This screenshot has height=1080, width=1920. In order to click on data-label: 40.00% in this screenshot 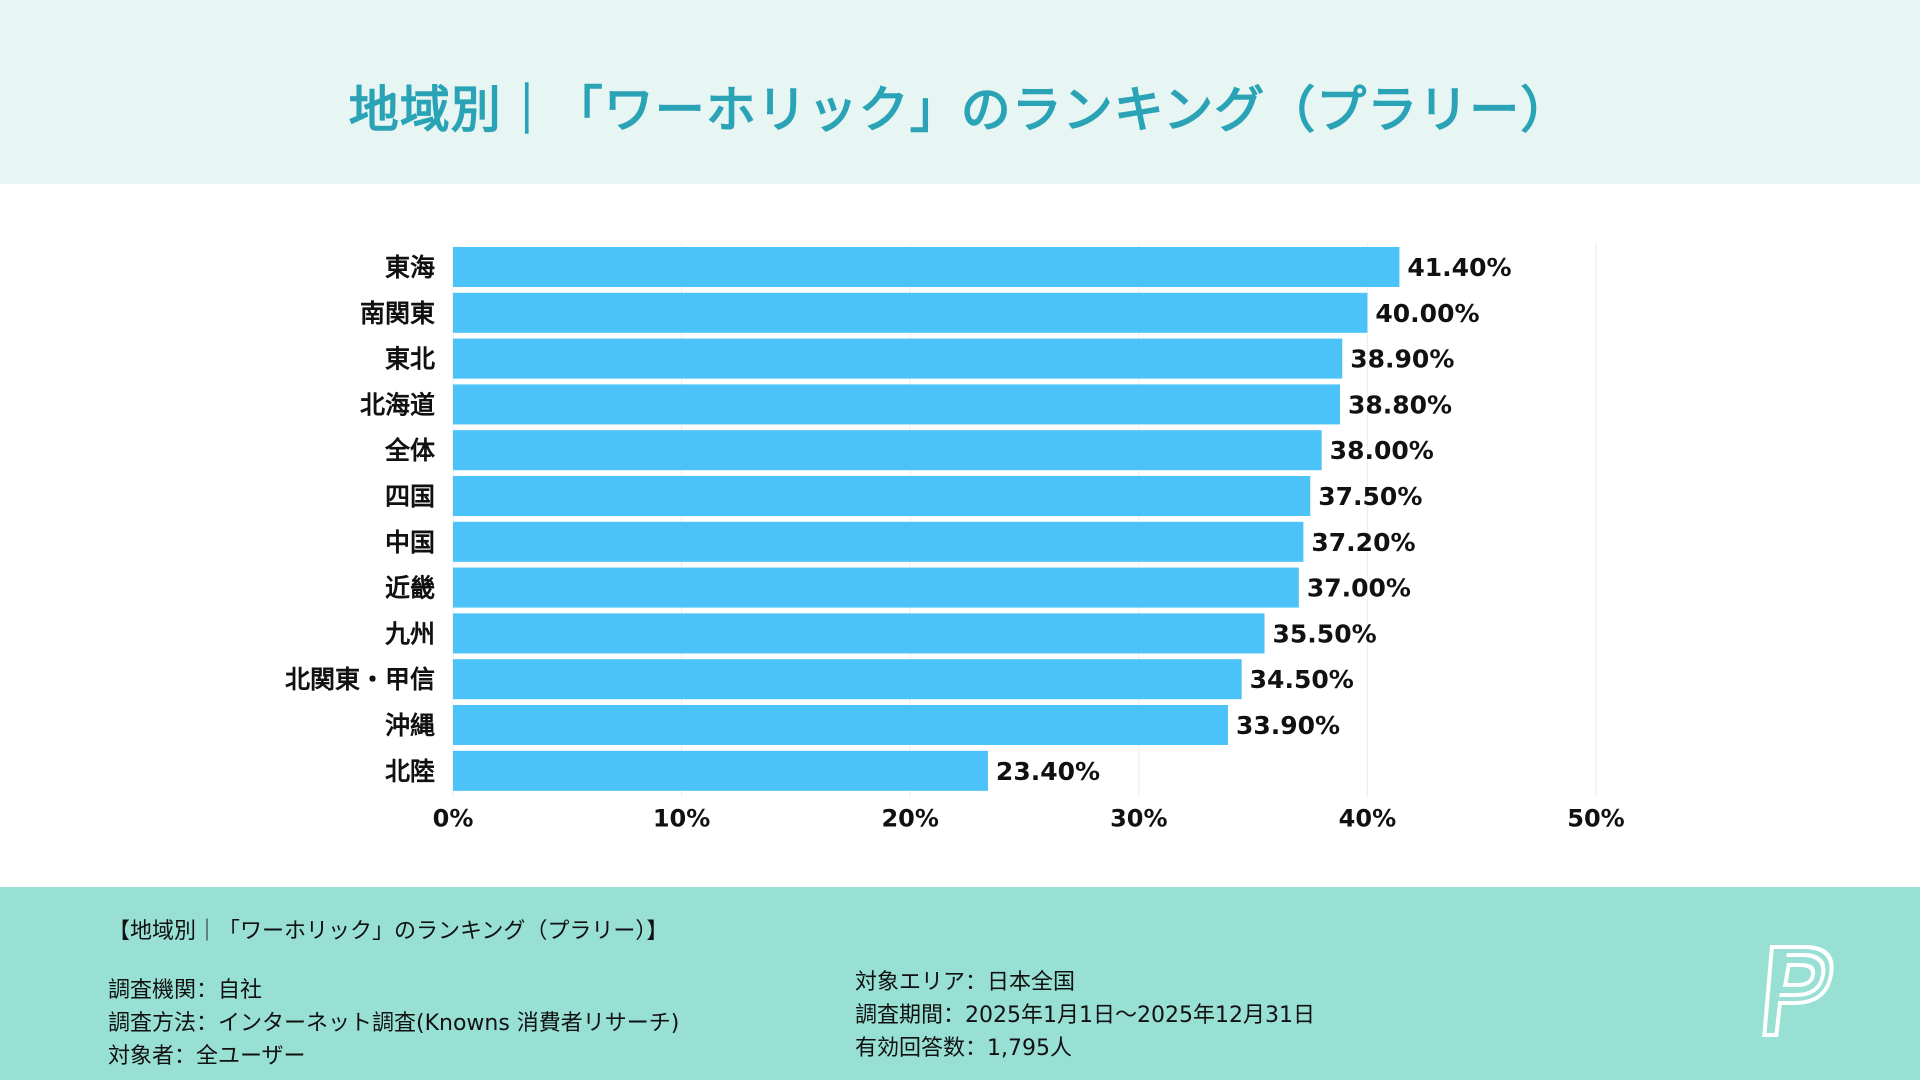, I will do `click(1427, 313)`.